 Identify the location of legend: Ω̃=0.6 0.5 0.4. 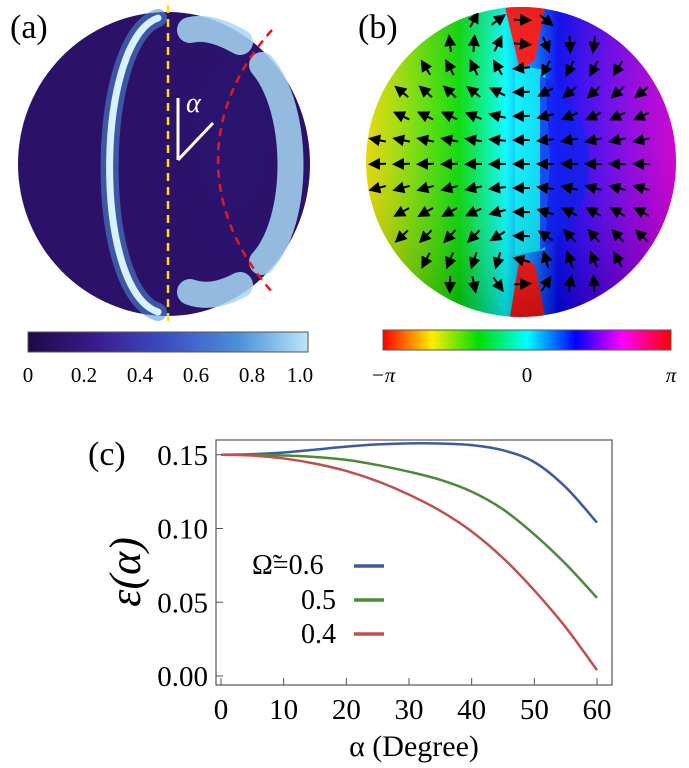
(318, 600).